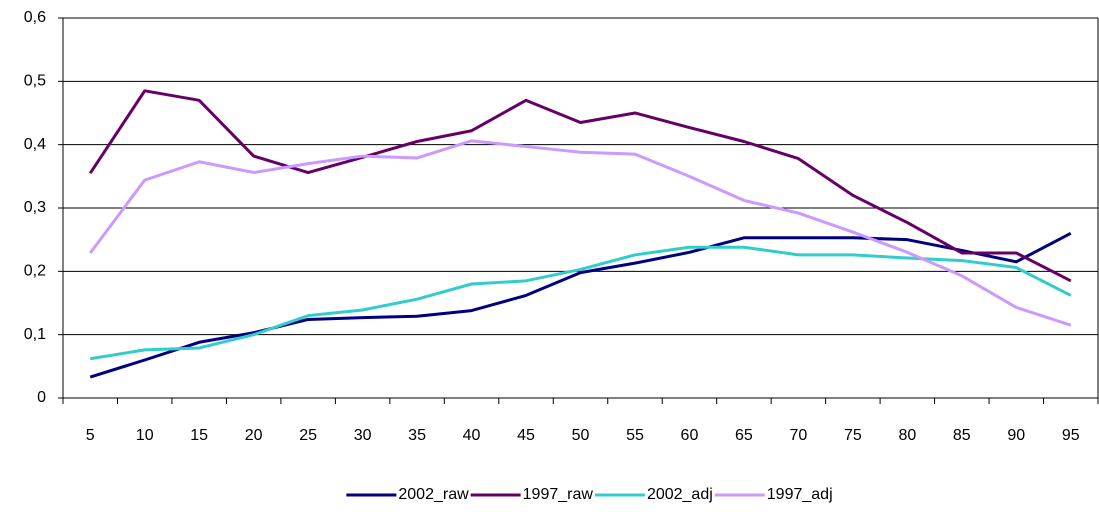 The image size is (1099, 512). I want to click on y-tick-label: 0,6, so click(35, 17).